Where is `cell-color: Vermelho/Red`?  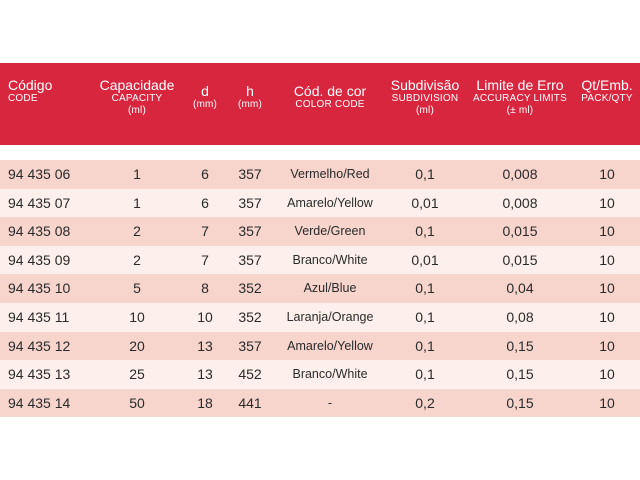 cell-color: Vermelho/Red is located at coordinates (330, 174).